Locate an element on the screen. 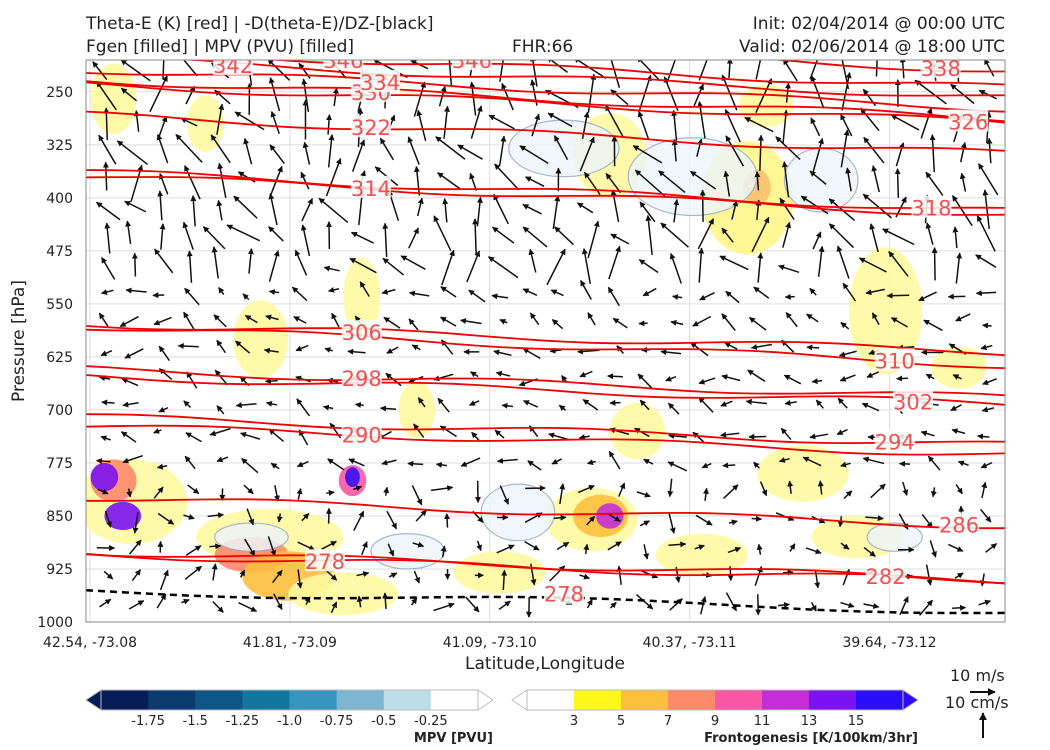 The image size is (1050, 750). theta-e-label: 302 is located at coordinates (913, 402).